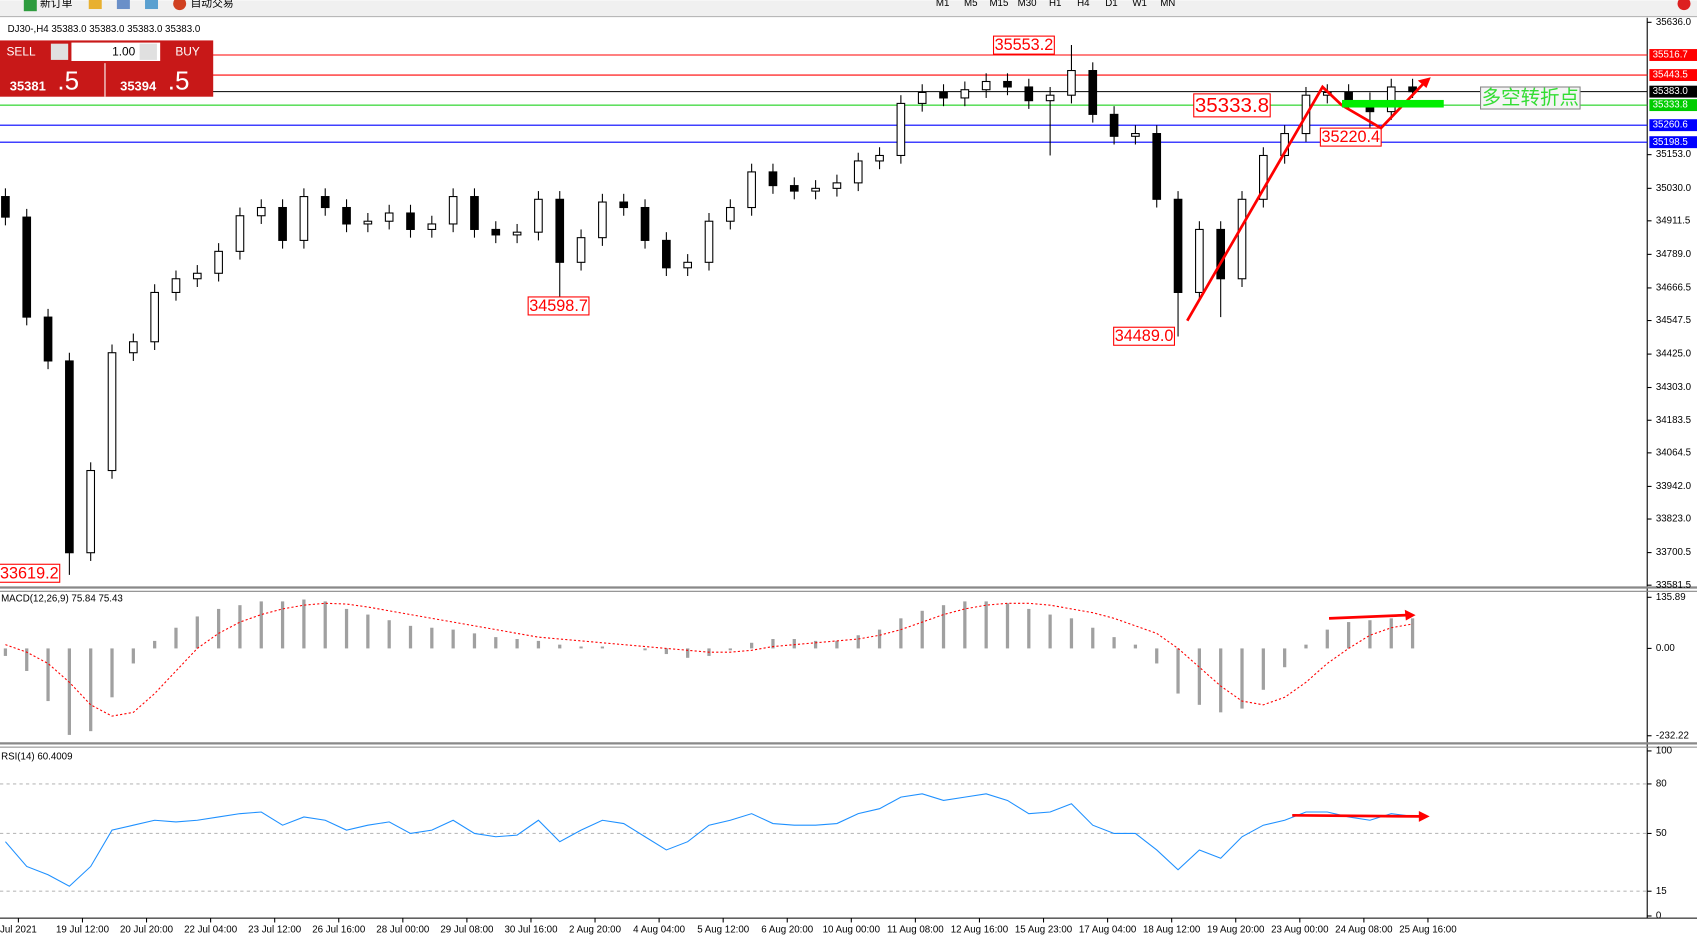 The width and height of the screenshot is (1697, 938). Describe the element at coordinates (1661, 891) in the screenshot. I see `y-tick-label: 15` at that location.